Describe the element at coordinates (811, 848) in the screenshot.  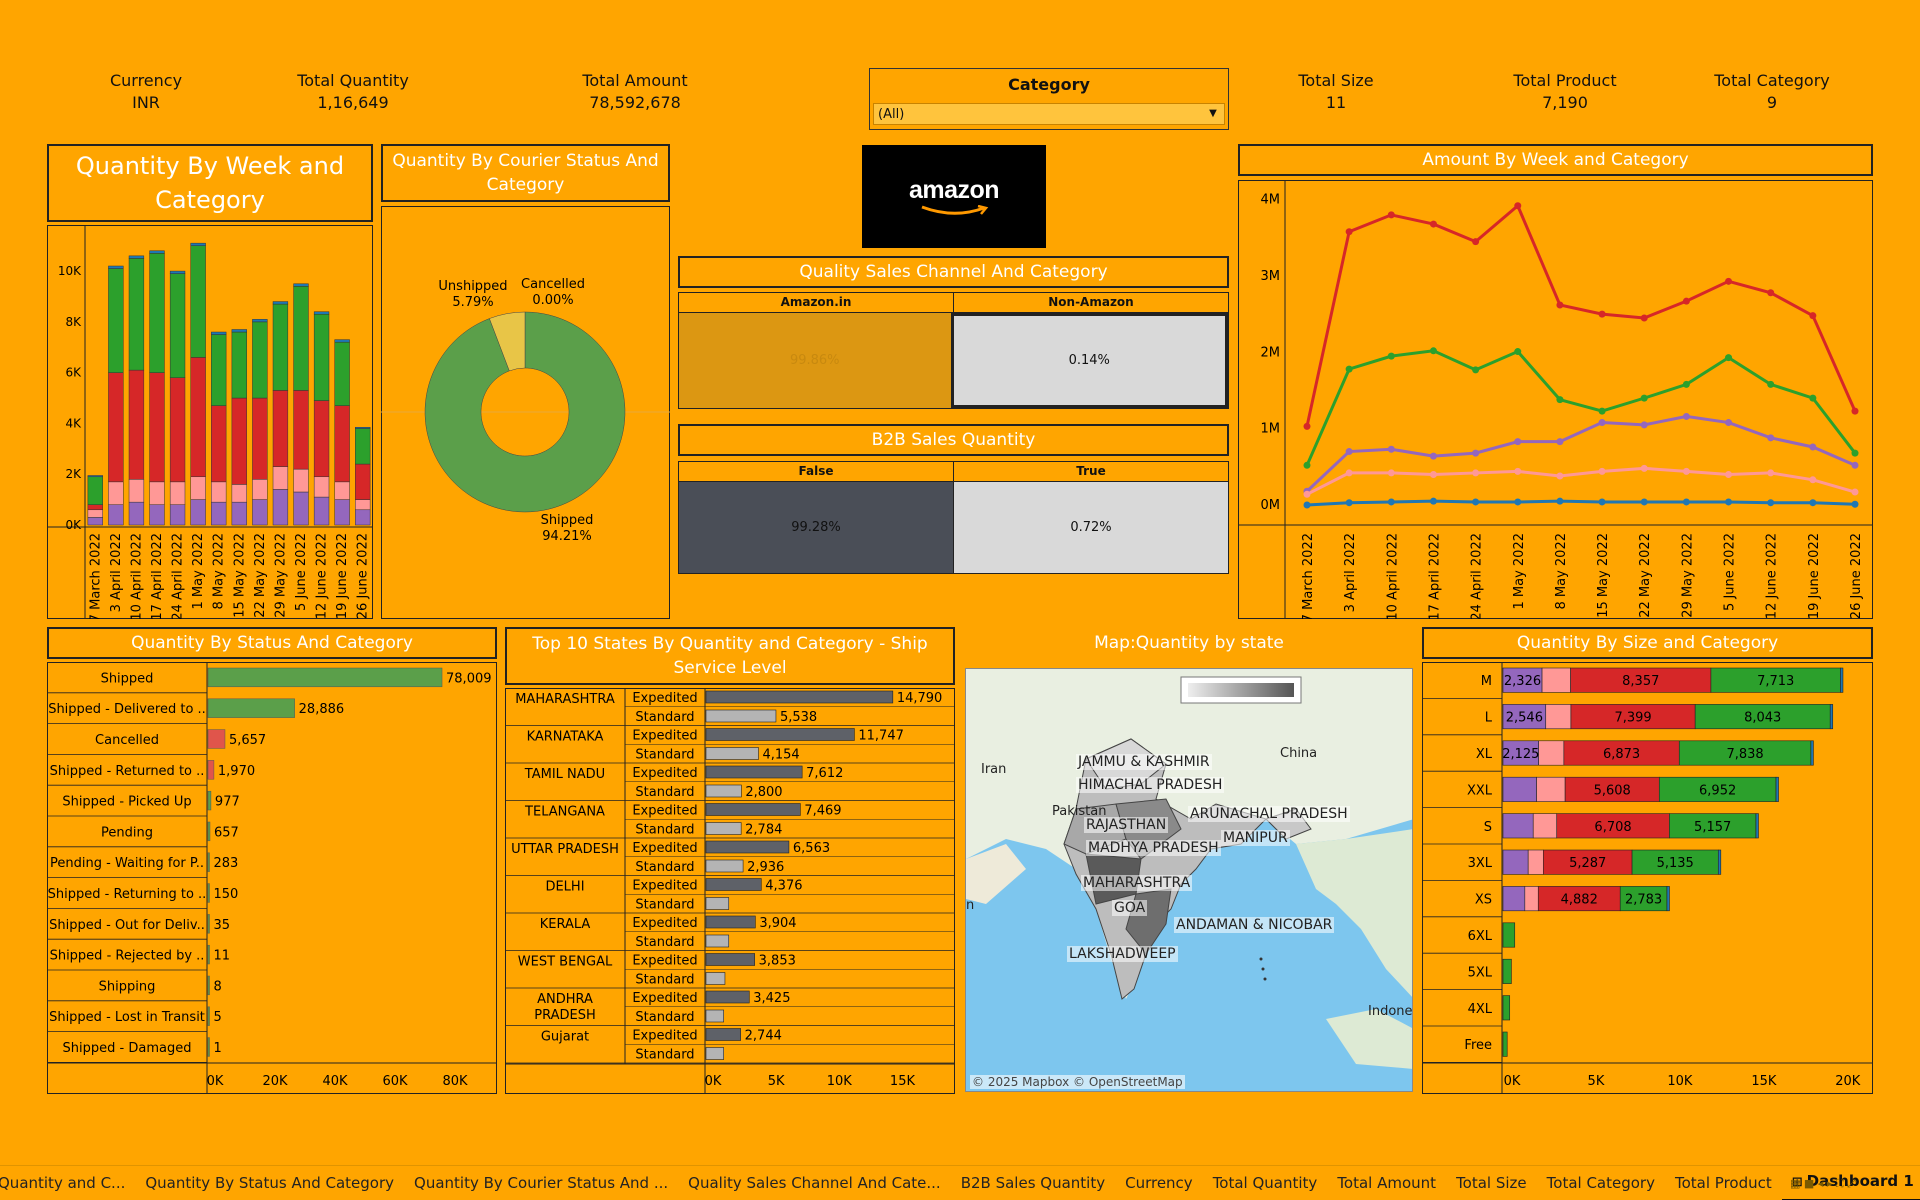
I see `data-label: 6,563` at that location.